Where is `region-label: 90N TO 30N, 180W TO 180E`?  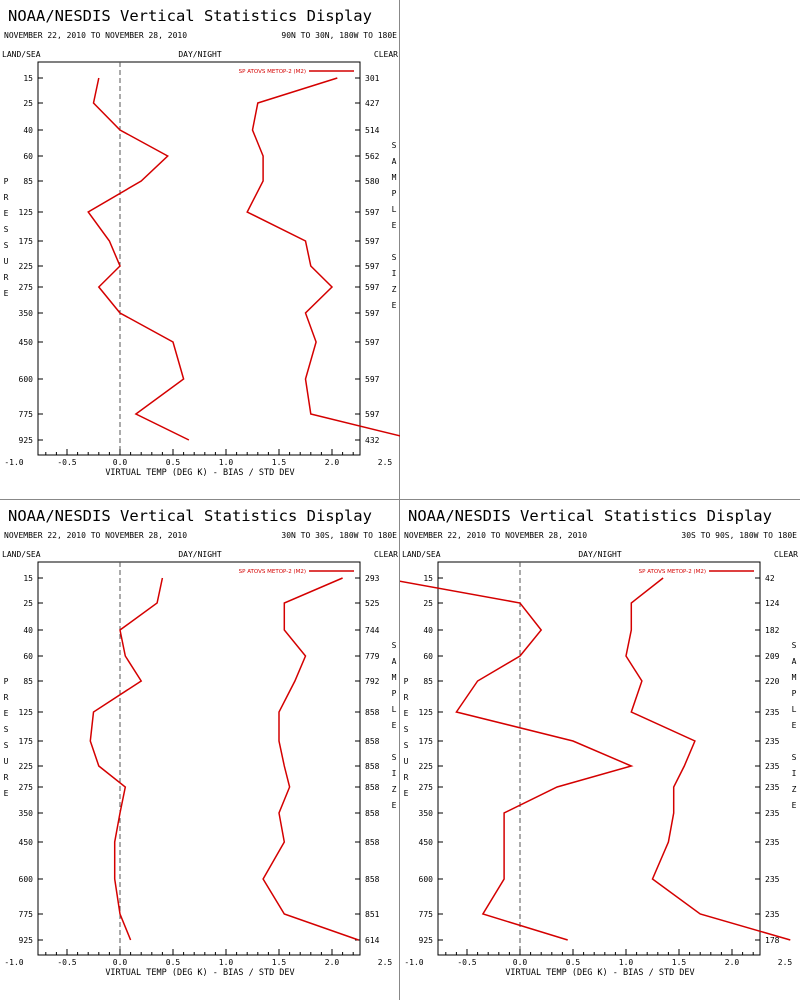
region-label: 90N TO 30N, 180W TO 180E is located at coordinates (339, 35).